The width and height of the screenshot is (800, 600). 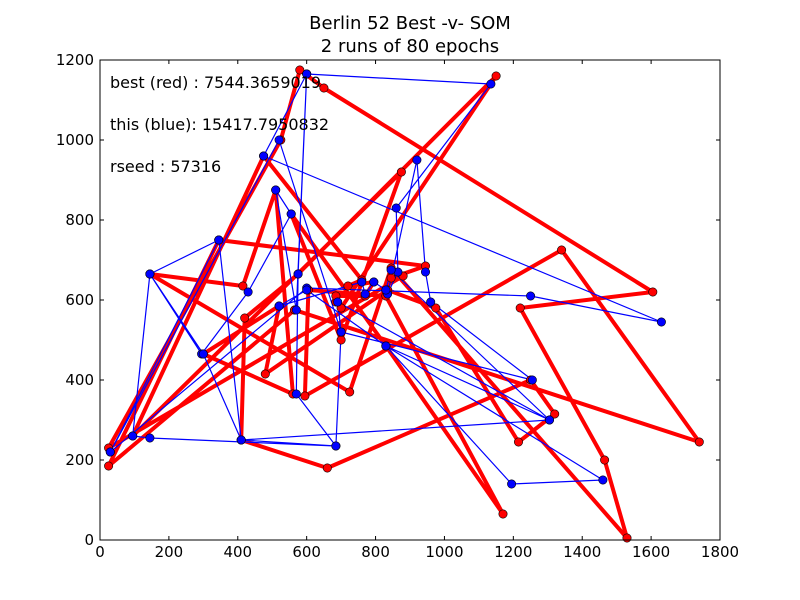 I want to click on x-tick-label: 1600, so click(x=651, y=552).